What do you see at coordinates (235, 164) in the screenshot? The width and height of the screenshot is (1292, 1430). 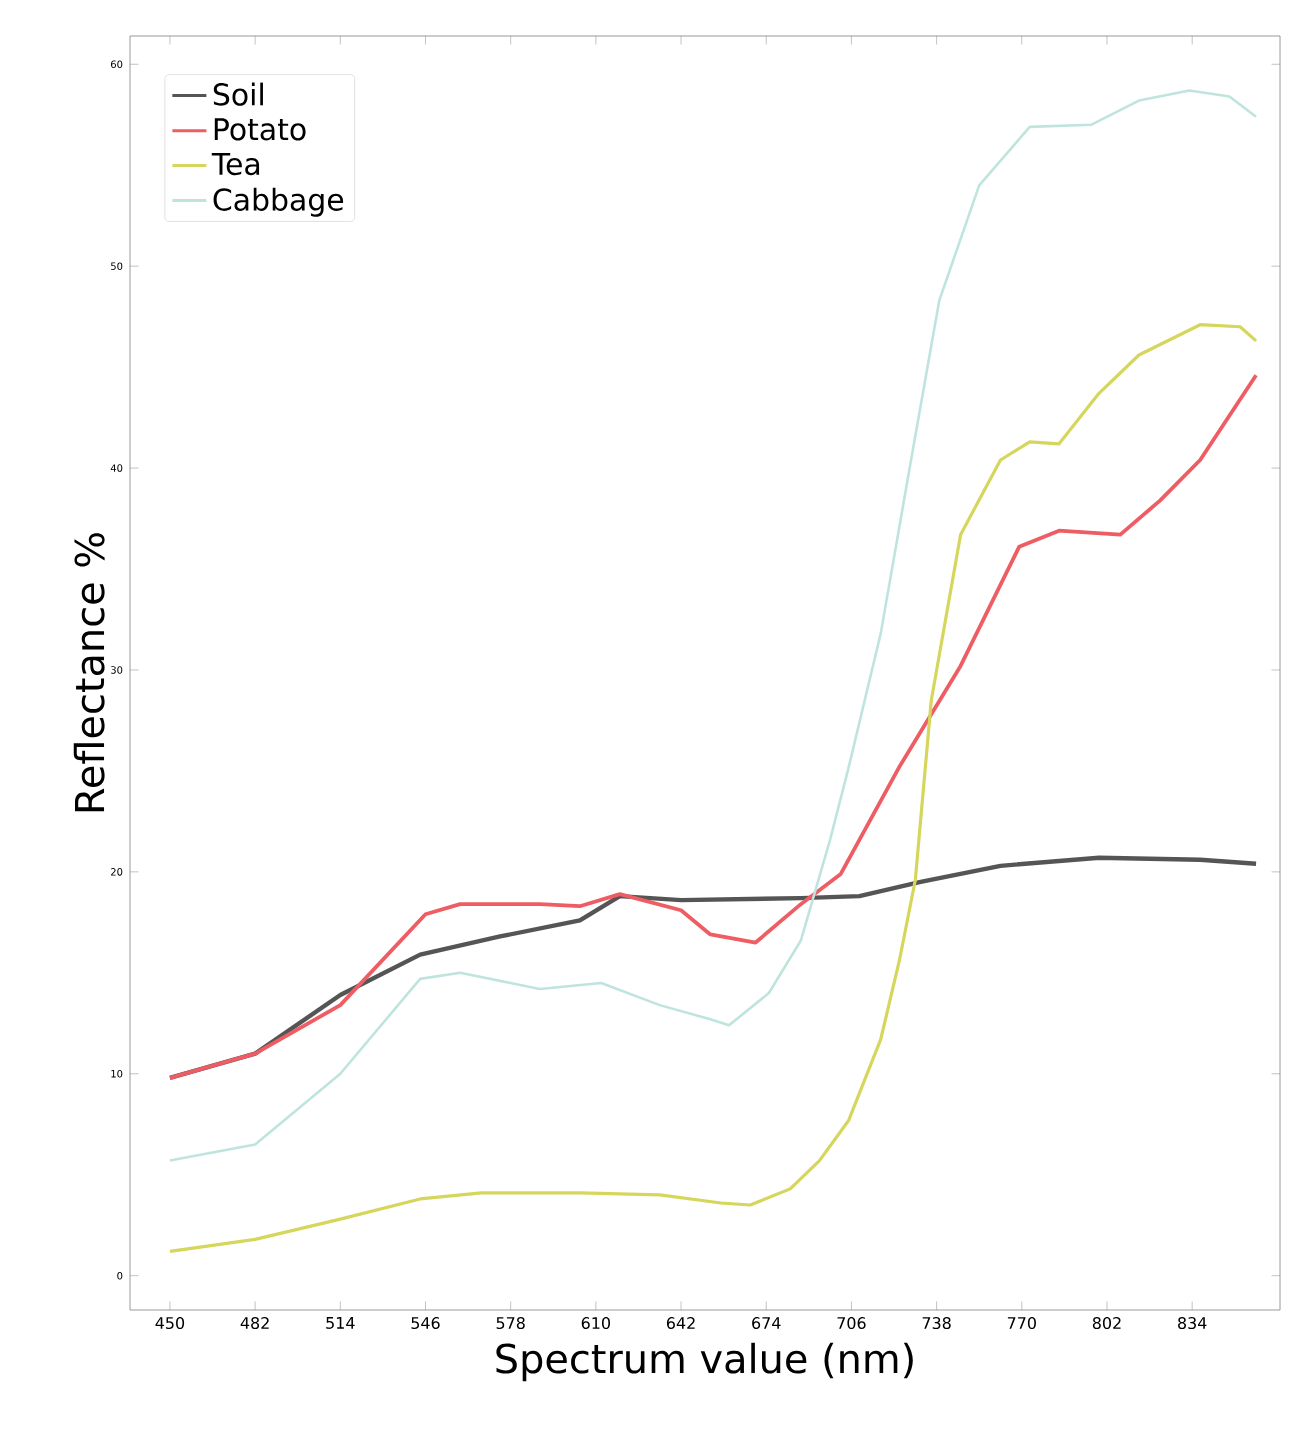 I see `legend-label: Tea` at bounding box center [235, 164].